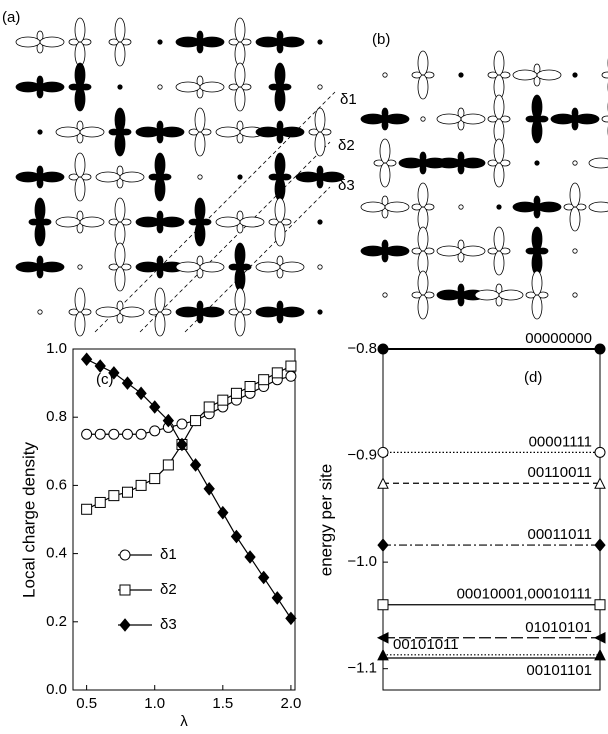 The height and width of the screenshot is (734, 608). What do you see at coordinates (559, 670) in the screenshot?
I see `level-label: 00101101` at bounding box center [559, 670].